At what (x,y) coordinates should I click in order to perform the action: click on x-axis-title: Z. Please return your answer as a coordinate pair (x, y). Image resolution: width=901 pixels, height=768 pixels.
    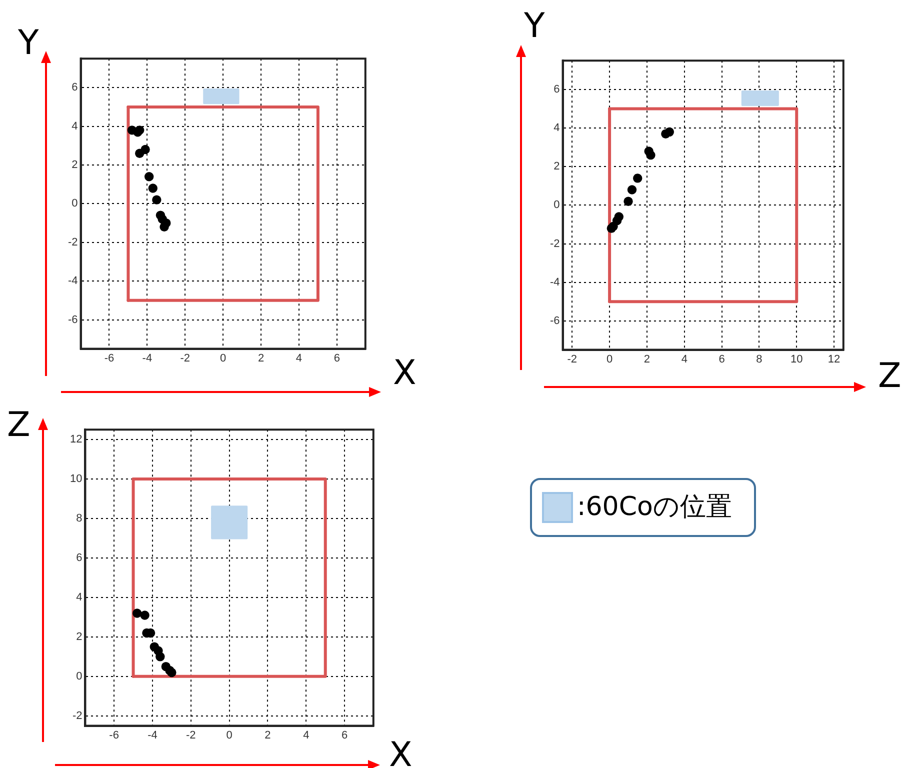
    Looking at the image, I should click on (889, 376).